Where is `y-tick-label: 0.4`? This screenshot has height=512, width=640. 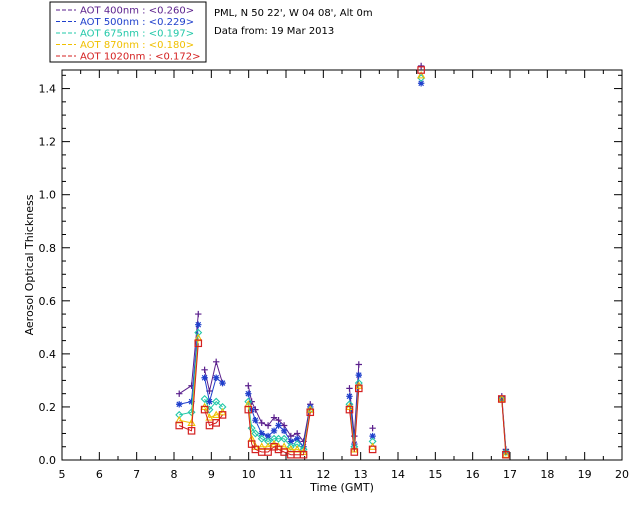
y-tick-label: 0.4 is located at coordinates (48, 354).